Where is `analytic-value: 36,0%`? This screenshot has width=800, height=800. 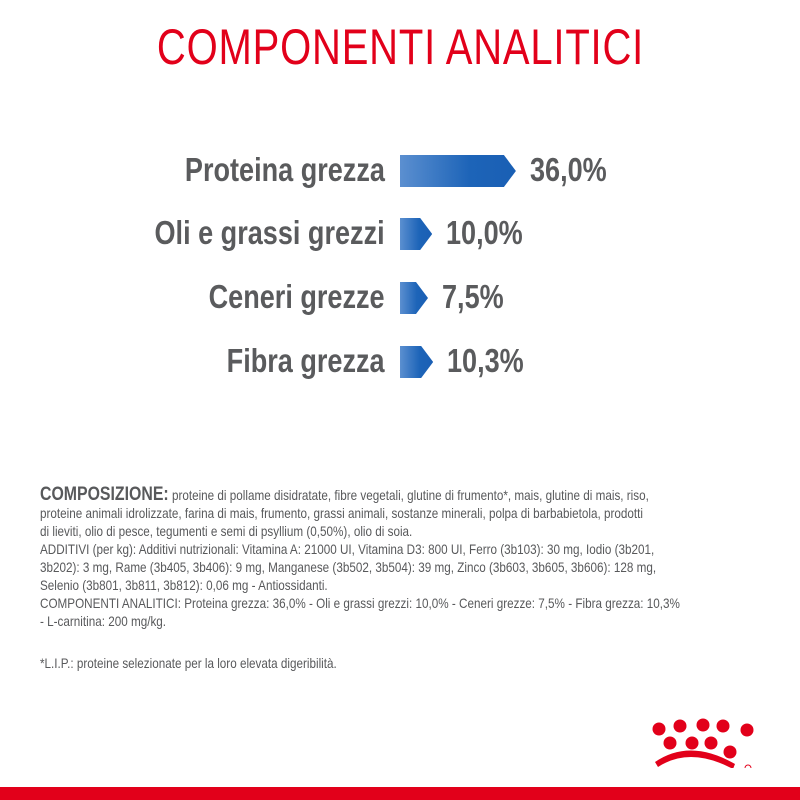 analytic-value: 36,0% is located at coordinates (568, 169).